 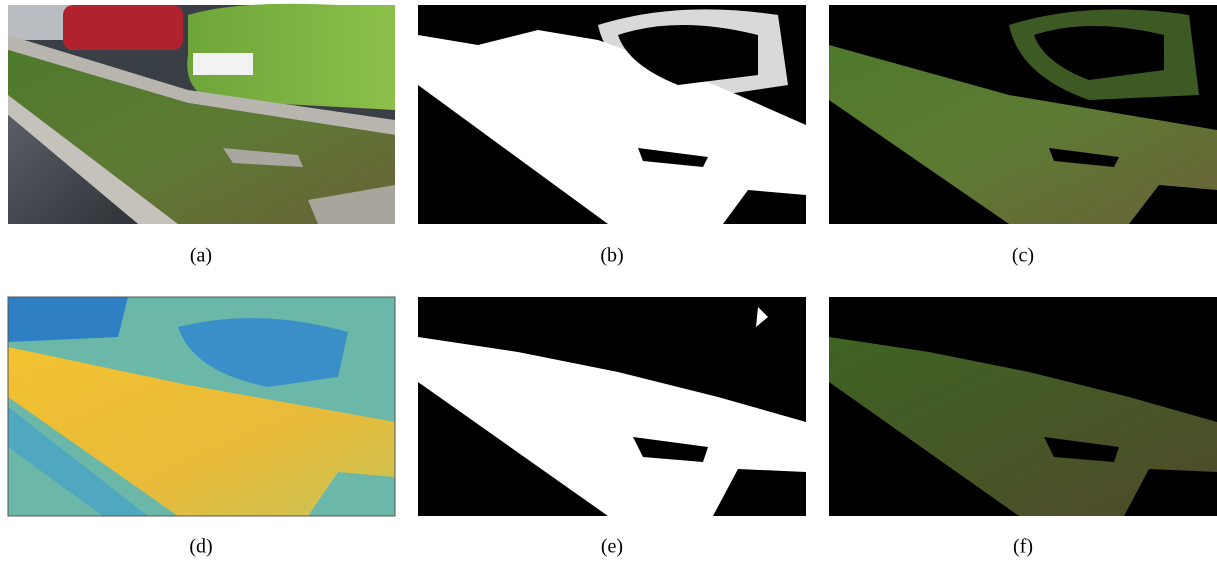 What do you see at coordinates (1084, 157) in the screenshot?
I see `masked-stone` at bounding box center [1084, 157].